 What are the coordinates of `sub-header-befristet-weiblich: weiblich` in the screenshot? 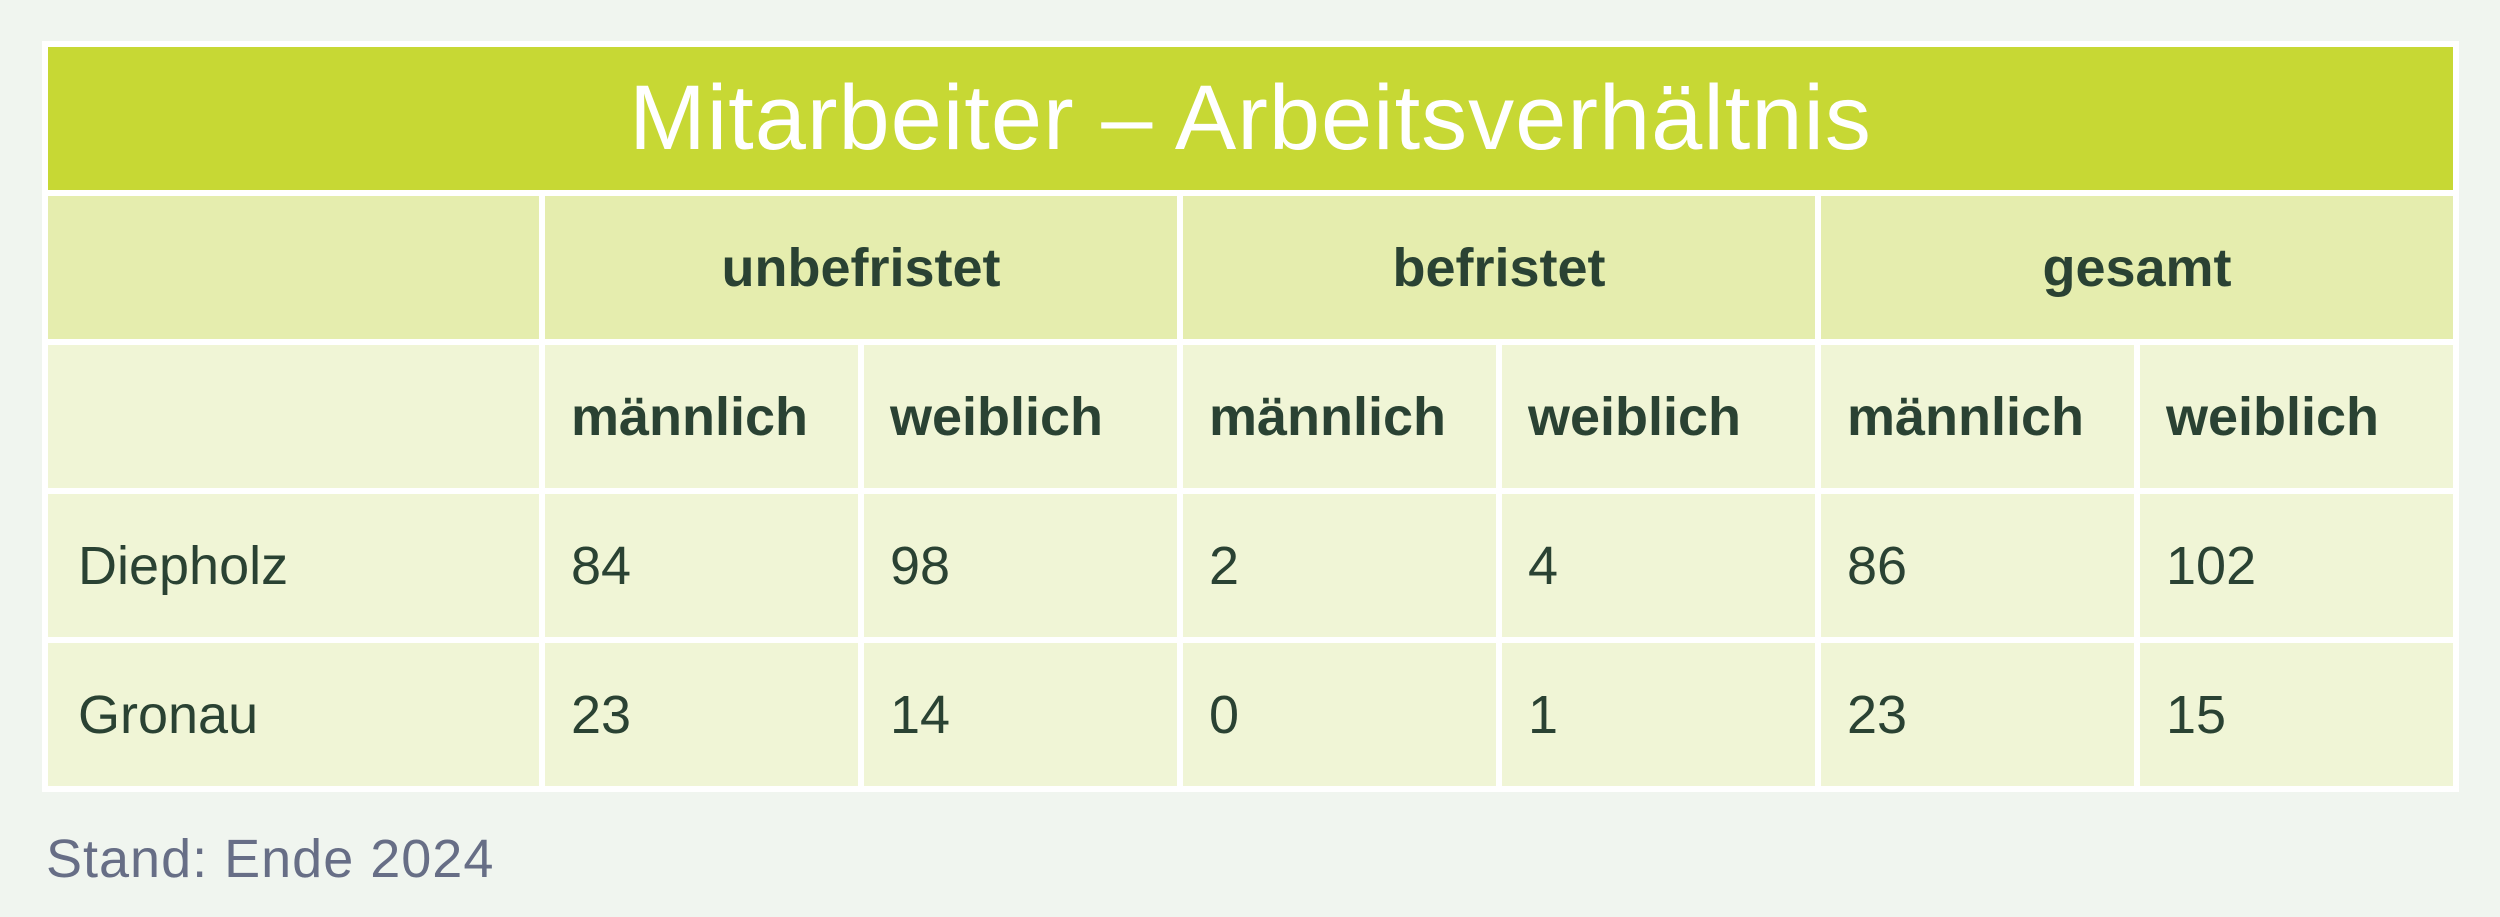 It's located at (1658, 416).